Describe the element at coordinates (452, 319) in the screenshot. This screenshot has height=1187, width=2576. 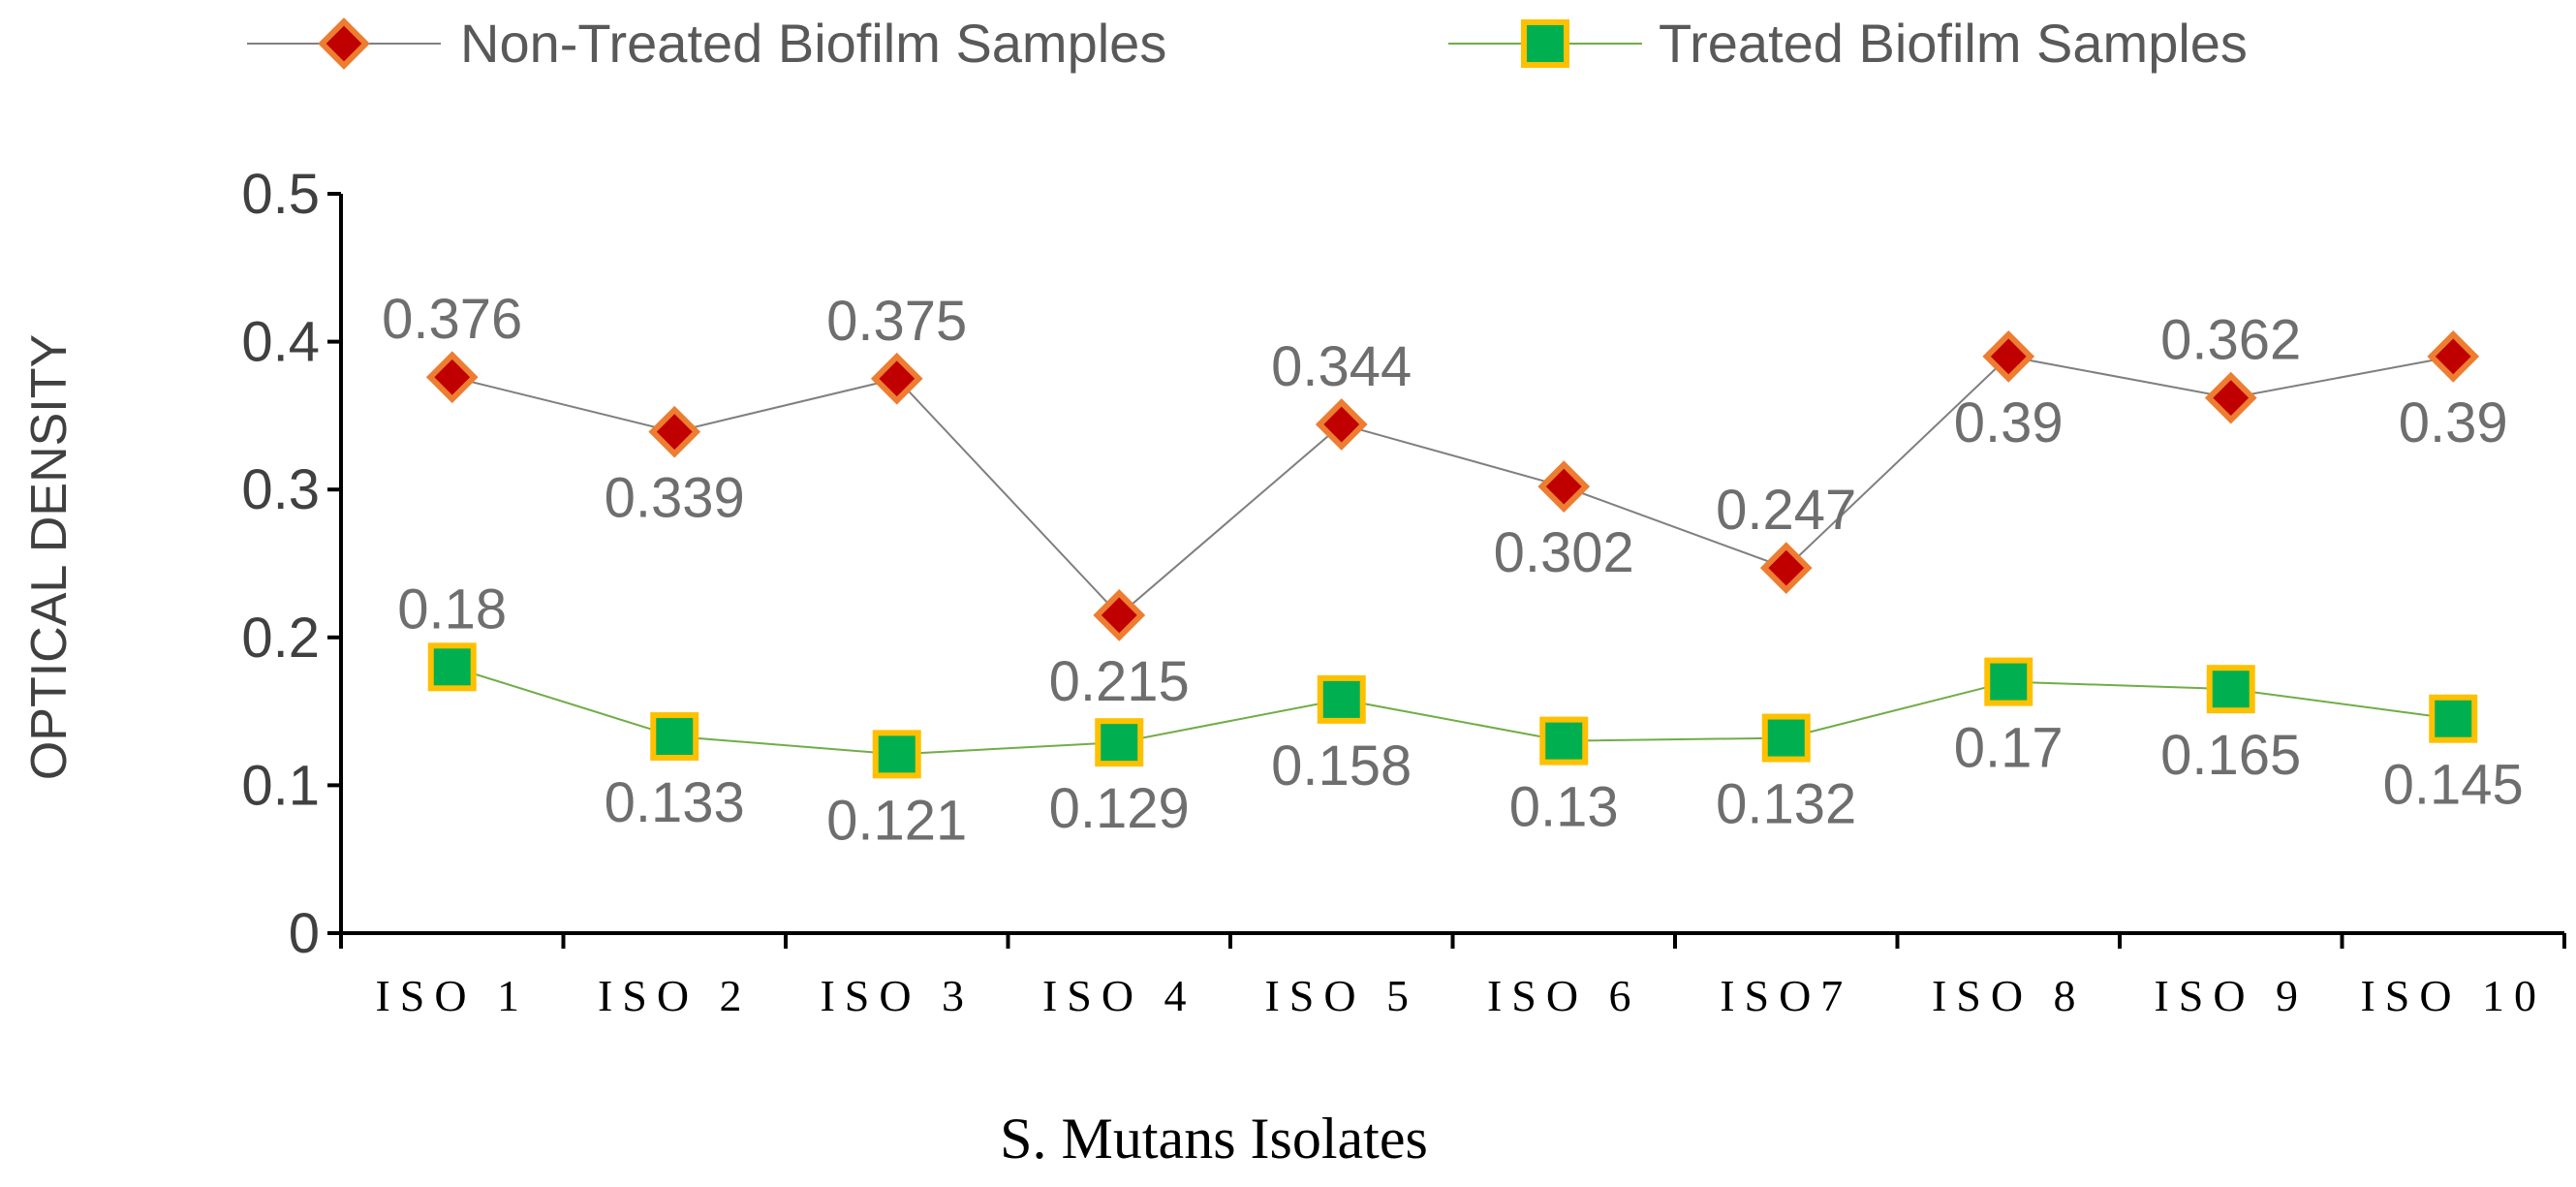
I see `data-label: 0.376` at that location.